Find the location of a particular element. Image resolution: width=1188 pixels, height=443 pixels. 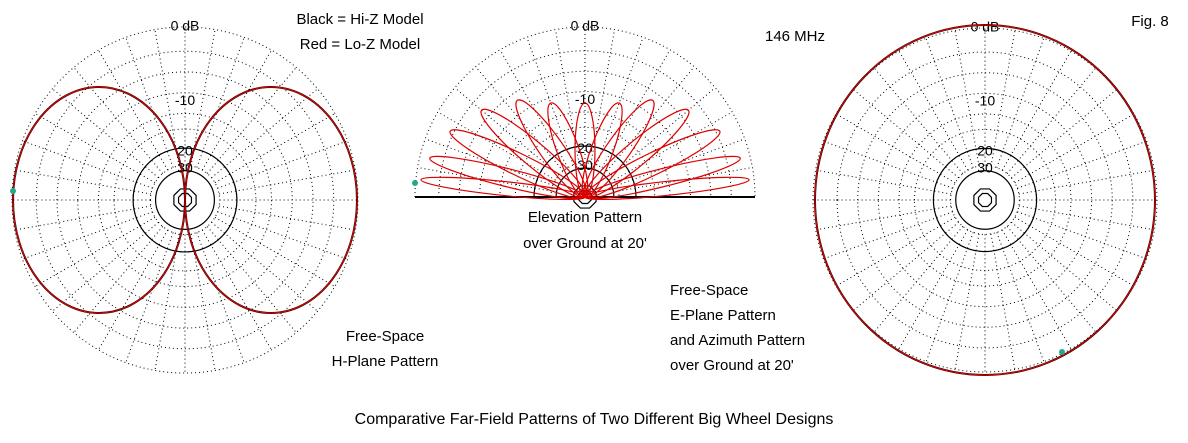

caption: E-Plane Pattern is located at coordinates (723, 315).